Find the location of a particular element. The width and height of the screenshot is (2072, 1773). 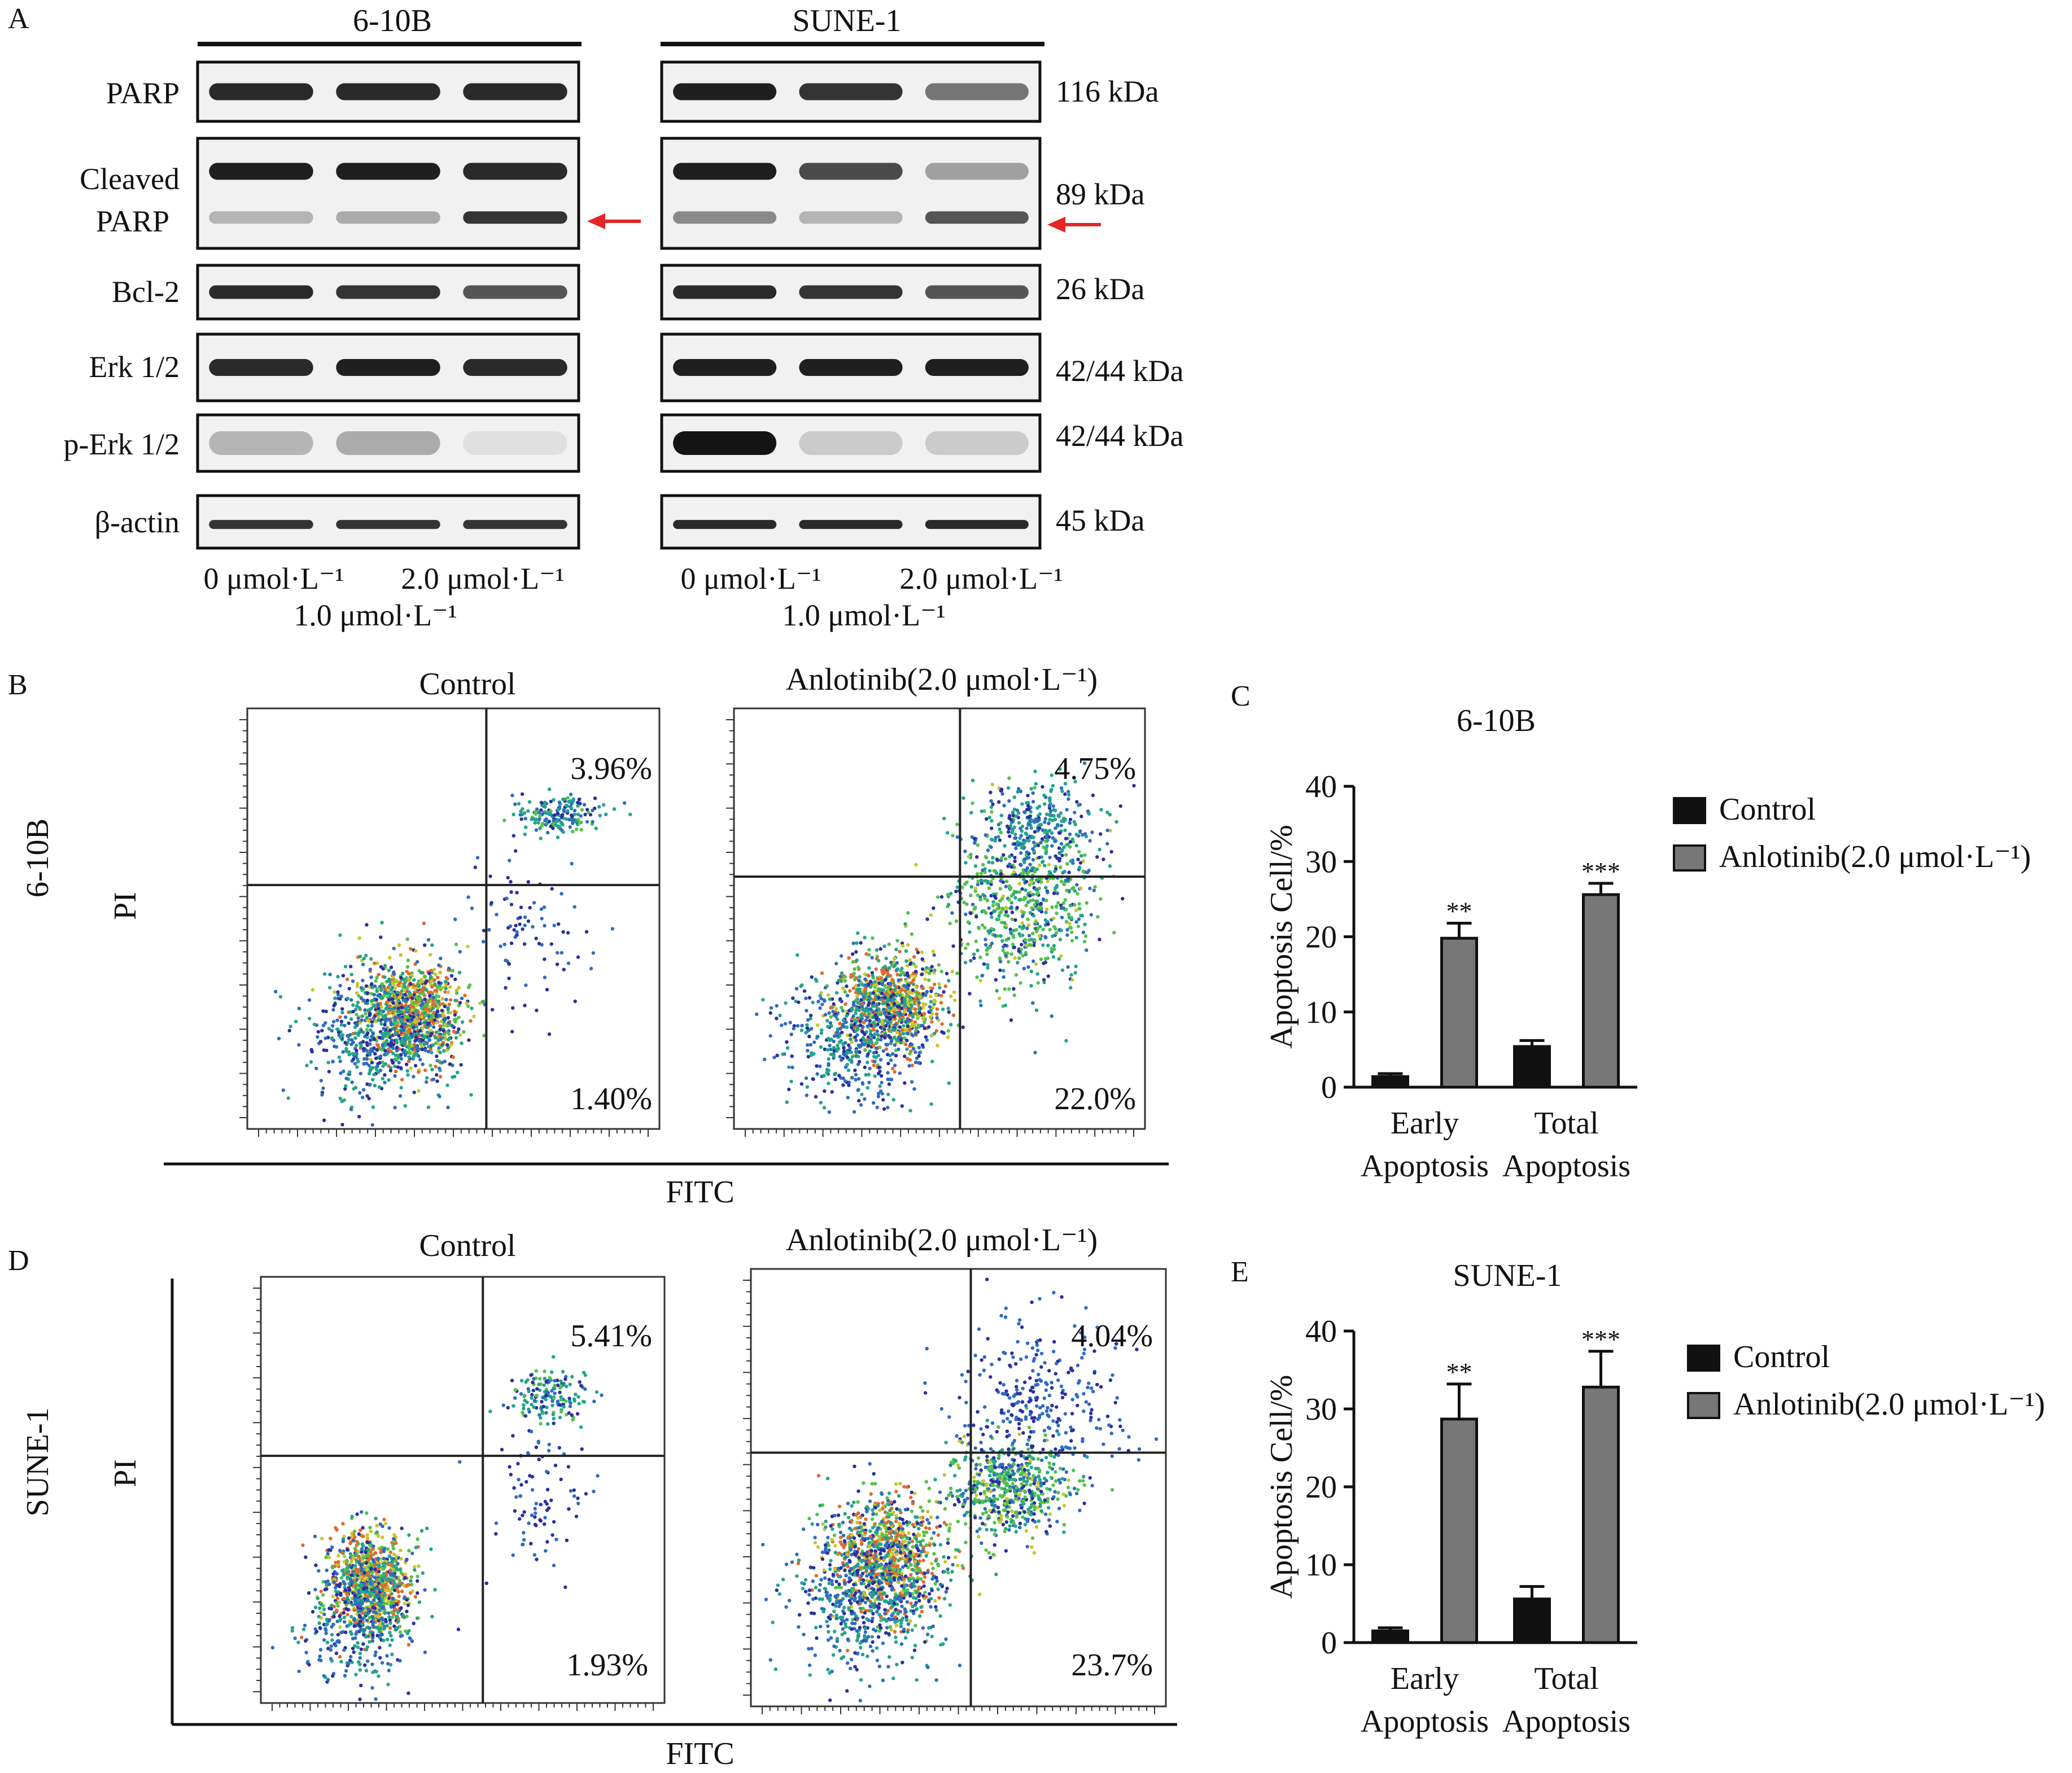

row-label-cleaved: Cleaved is located at coordinates (130, 179).